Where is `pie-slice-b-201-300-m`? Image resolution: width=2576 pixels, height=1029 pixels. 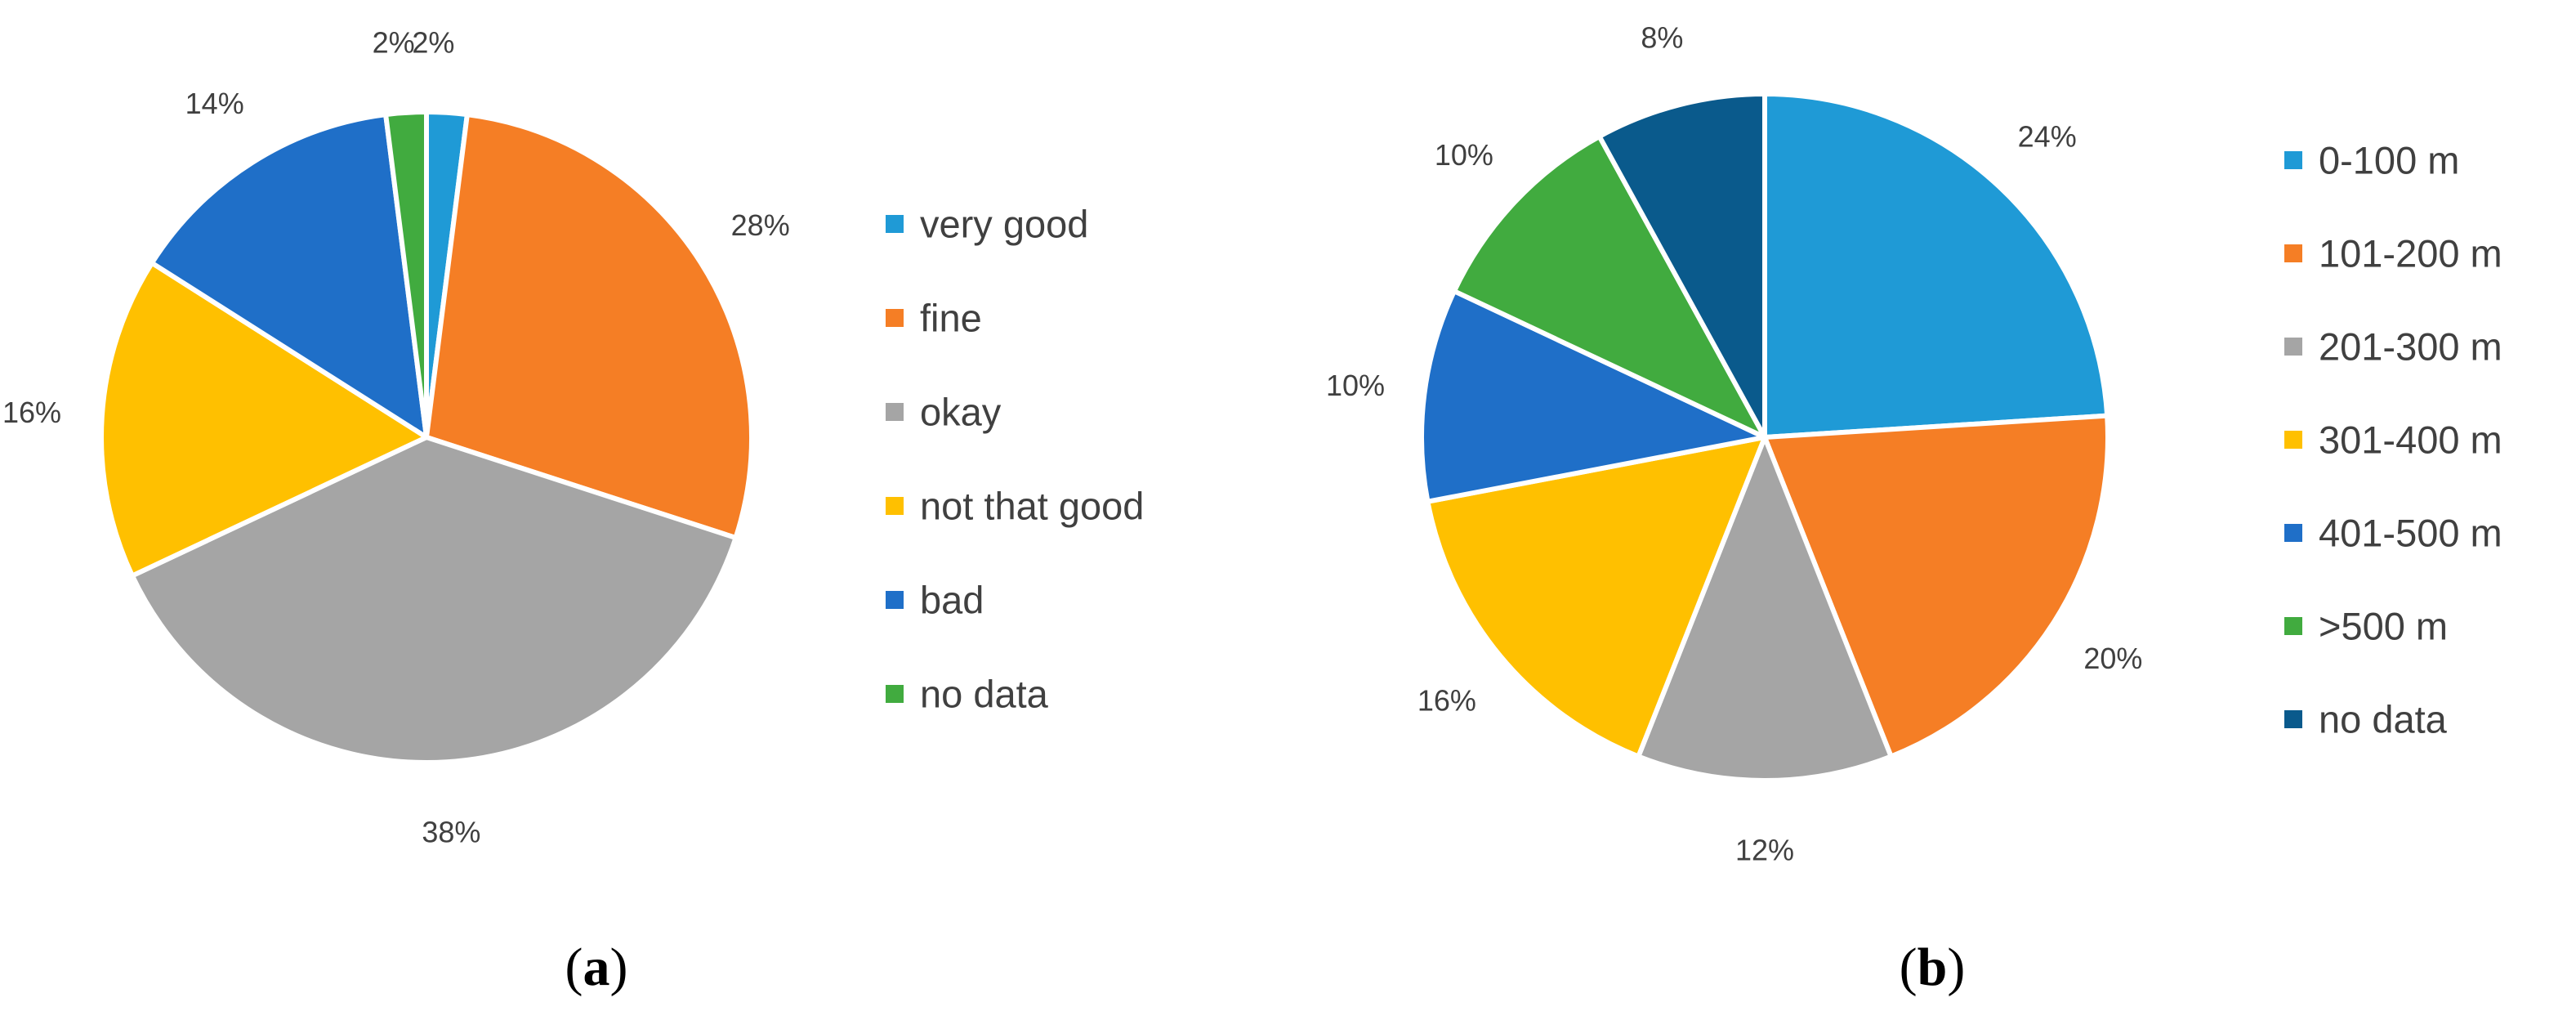
pie-slice-b-201-300-m is located at coordinates (1765, 609).